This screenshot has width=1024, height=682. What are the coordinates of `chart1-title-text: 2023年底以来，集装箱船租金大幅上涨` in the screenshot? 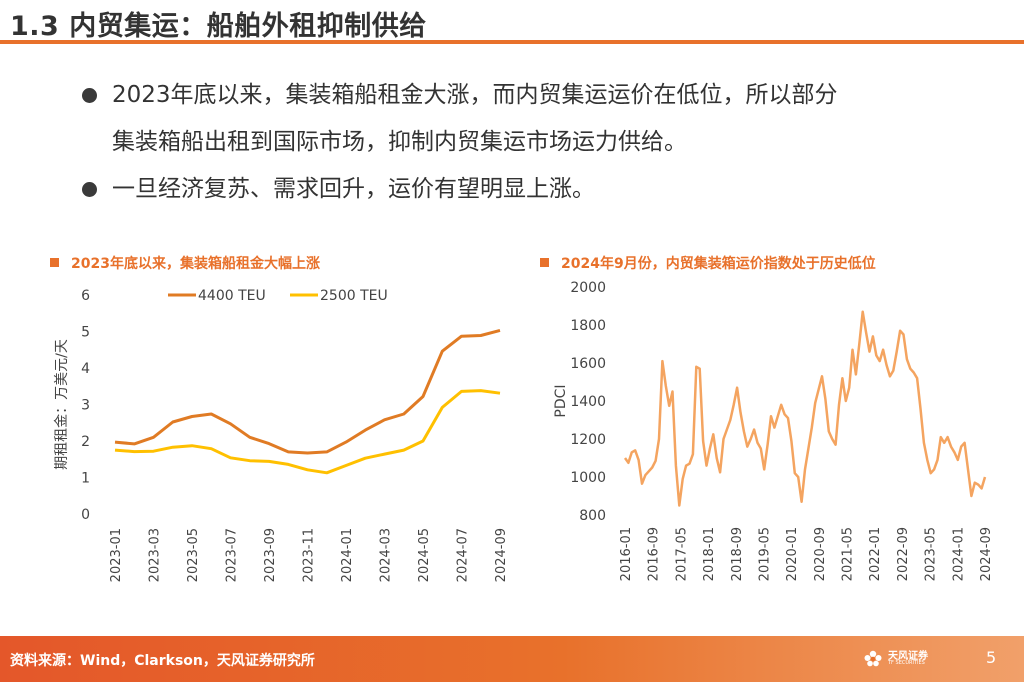 It's located at (195, 264).